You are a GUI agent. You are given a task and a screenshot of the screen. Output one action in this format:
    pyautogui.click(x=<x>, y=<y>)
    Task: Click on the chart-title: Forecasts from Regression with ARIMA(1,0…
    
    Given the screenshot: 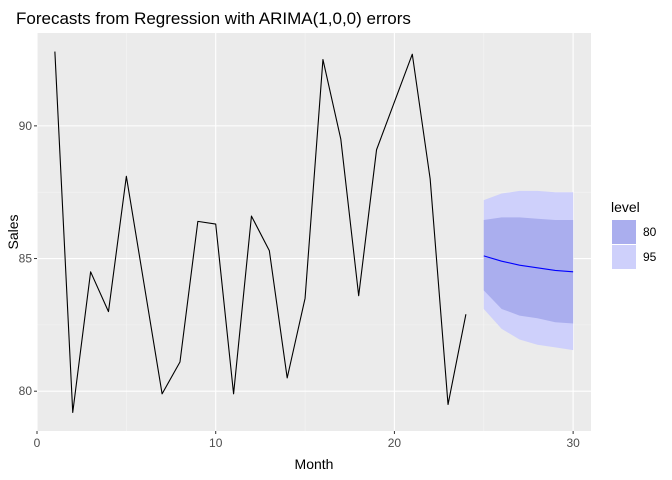 What is the action you would take?
    pyautogui.click(x=213, y=18)
    